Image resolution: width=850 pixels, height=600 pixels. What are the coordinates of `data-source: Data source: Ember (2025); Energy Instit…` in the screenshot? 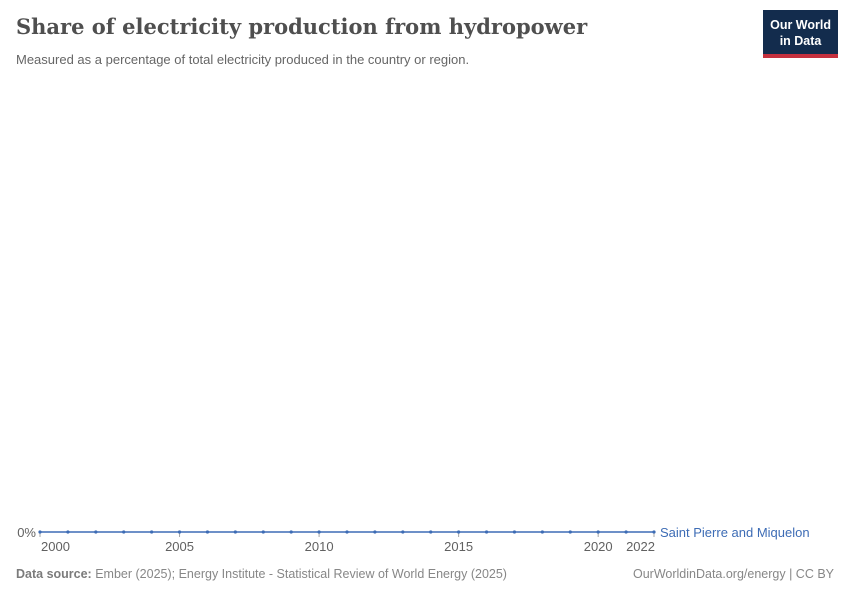 It's located at (261, 574).